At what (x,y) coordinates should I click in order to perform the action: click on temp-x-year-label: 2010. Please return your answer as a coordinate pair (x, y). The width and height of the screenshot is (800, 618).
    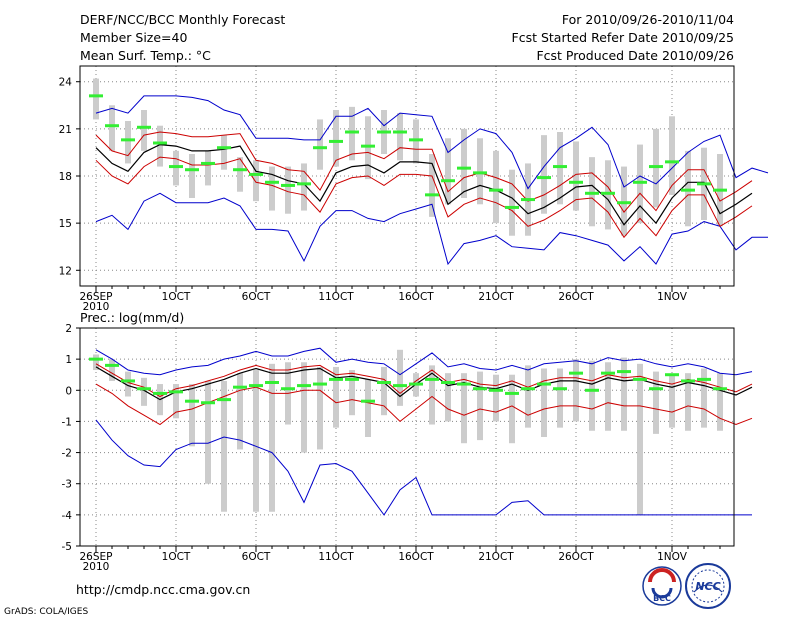
    Looking at the image, I should click on (96, 307).